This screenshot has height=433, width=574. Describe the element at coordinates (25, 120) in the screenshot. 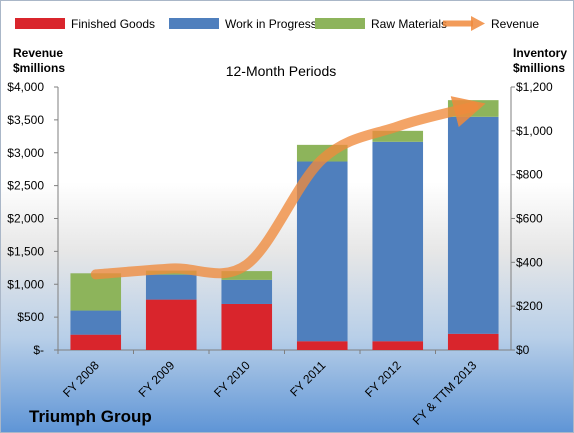

I see `left-axis-tick-label: $3,500` at that location.